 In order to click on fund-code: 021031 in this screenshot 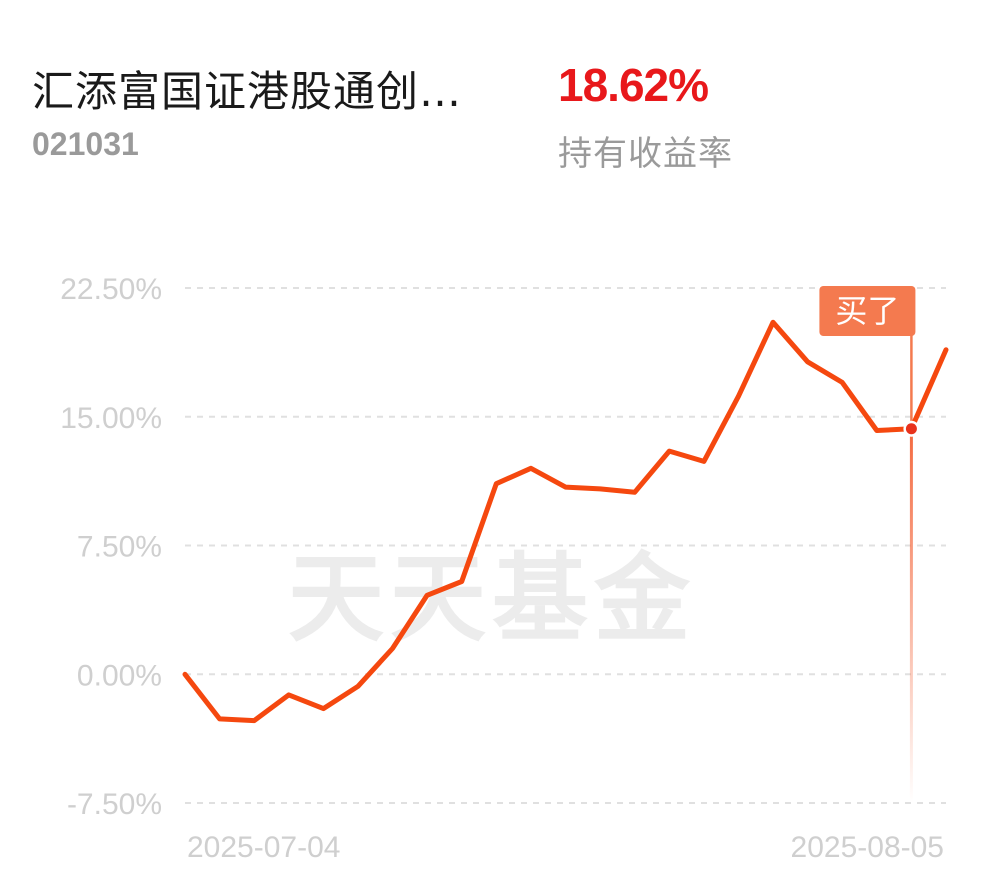, I will do `click(85, 144)`.